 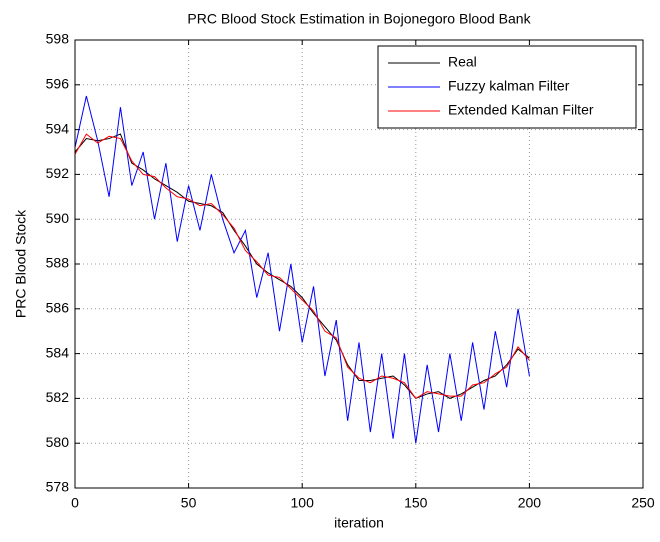 What do you see at coordinates (462, 62) in the screenshot?
I see `legend-label: Real` at bounding box center [462, 62].